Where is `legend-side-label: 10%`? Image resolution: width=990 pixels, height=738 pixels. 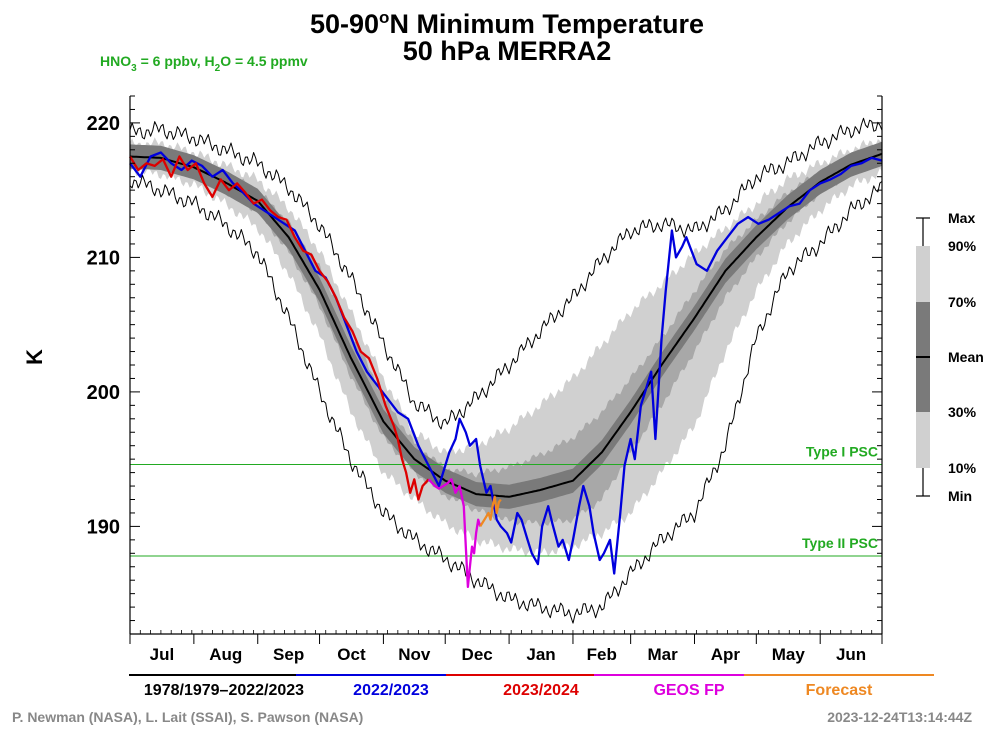
legend-side-label: 10% is located at coordinates (962, 468).